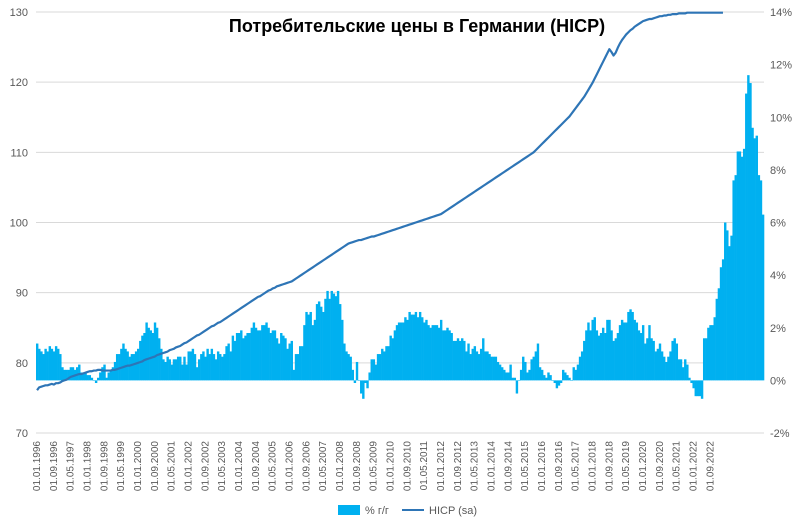  Describe the element at coordinates (453, 511) in the screenshot. I see `legend-label-line: HICP (sa)` at that location.